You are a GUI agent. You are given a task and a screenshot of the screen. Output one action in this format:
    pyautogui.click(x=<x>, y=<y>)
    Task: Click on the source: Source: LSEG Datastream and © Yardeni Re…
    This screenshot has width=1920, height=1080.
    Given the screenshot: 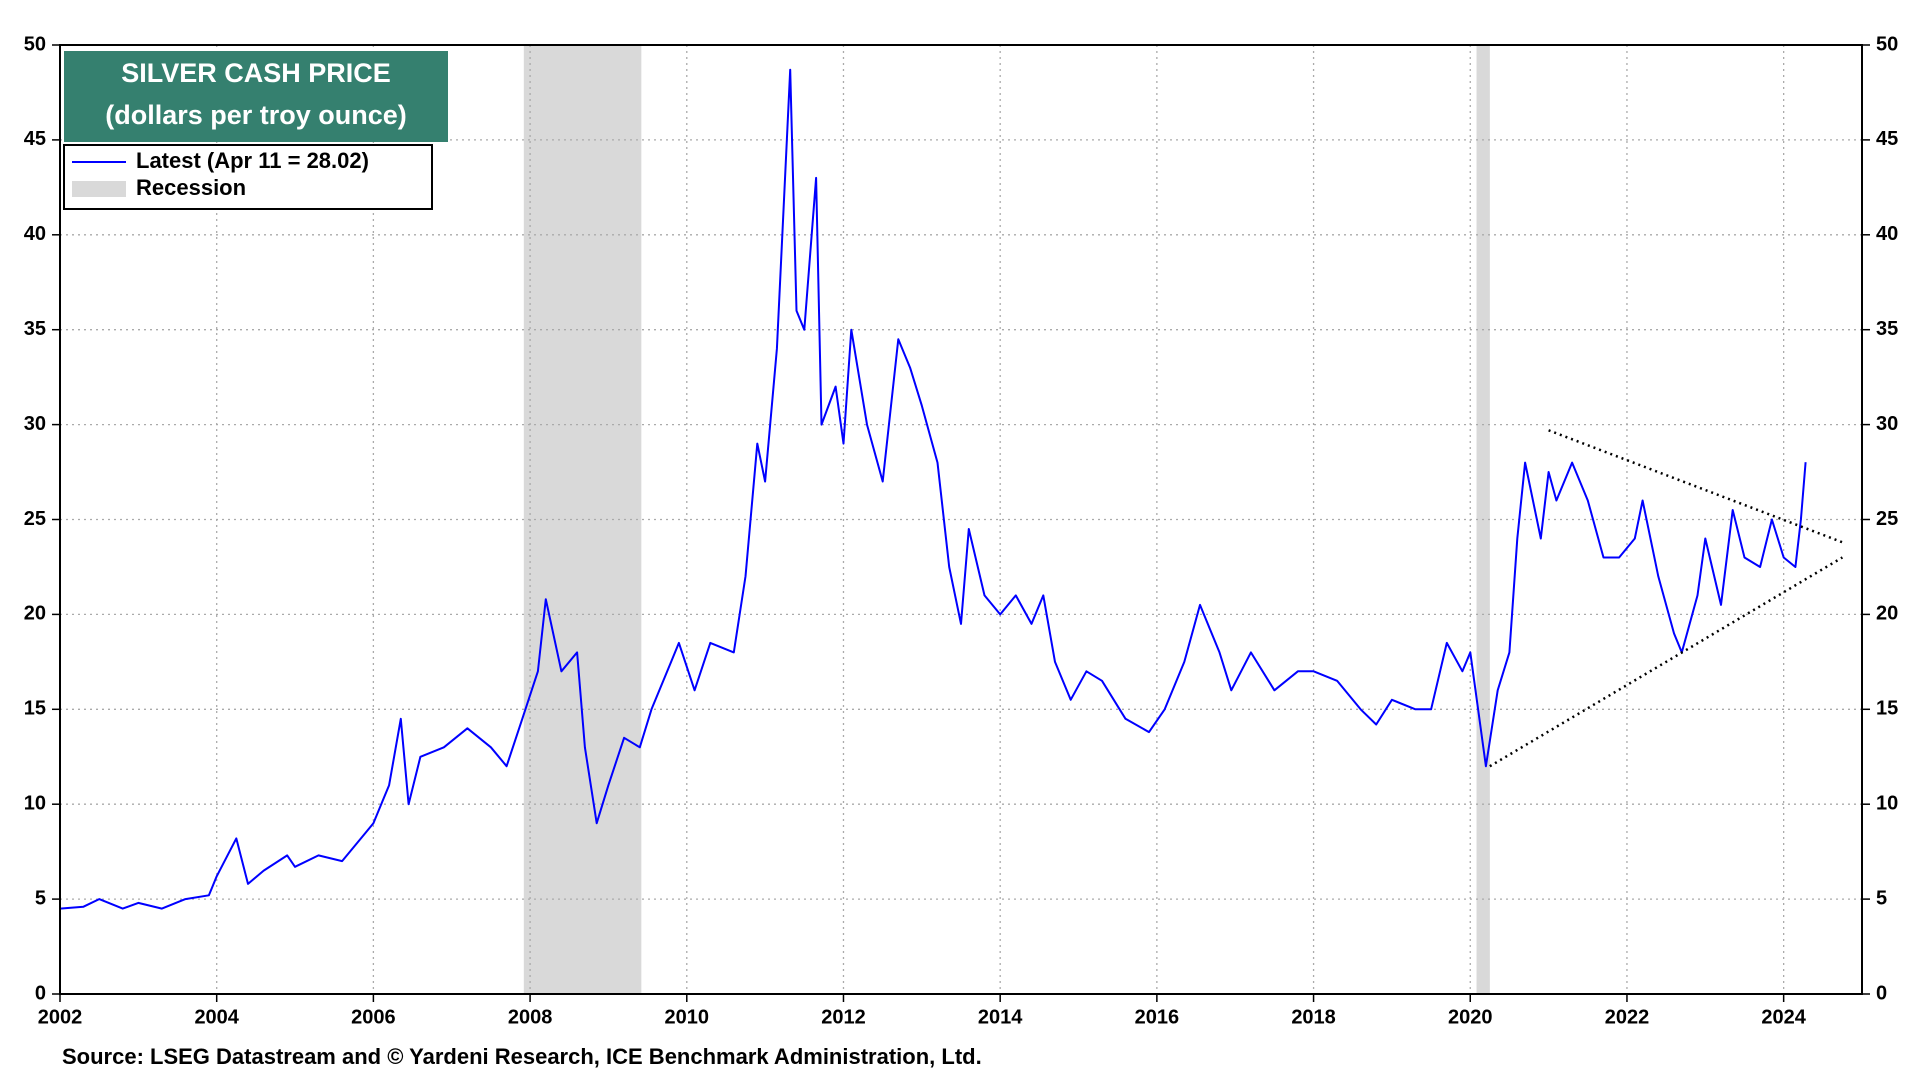 What is the action you would take?
    pyautogui.click(x=522, y=1056)
    